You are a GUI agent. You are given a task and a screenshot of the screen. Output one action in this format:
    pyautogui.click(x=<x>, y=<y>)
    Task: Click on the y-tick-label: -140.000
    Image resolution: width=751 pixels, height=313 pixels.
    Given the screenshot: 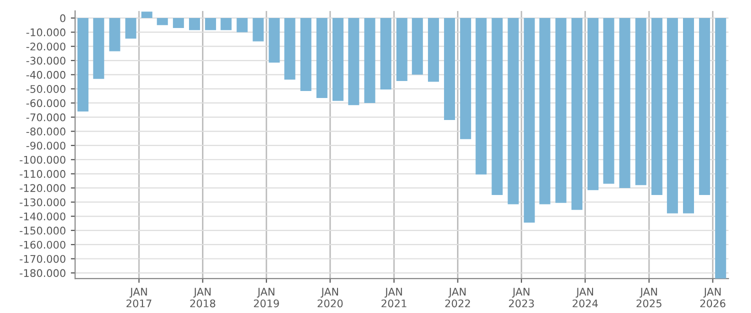 What is the action you would take?
    pyautogui.click(x=43, y=216)
    